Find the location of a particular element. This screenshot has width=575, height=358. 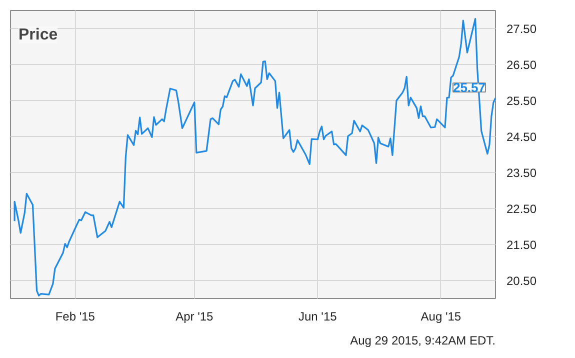

y-tick-label: 26.50 is located at coordinates (521, 65).